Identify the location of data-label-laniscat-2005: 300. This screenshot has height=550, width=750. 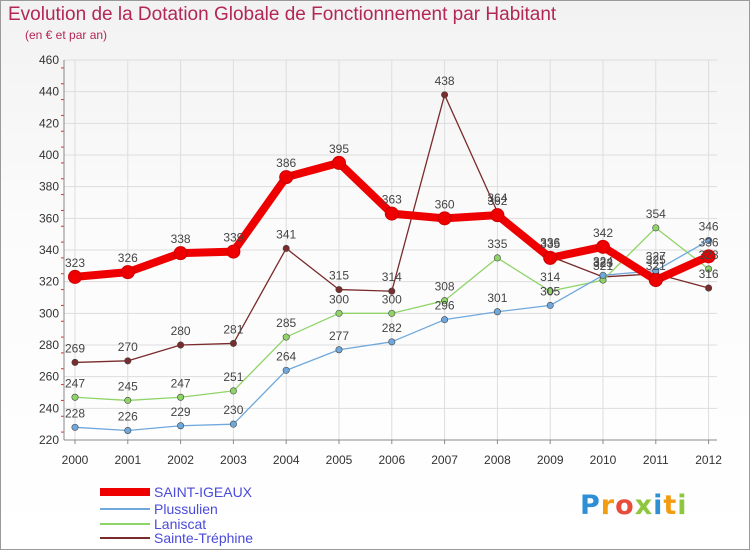
(339, 299).